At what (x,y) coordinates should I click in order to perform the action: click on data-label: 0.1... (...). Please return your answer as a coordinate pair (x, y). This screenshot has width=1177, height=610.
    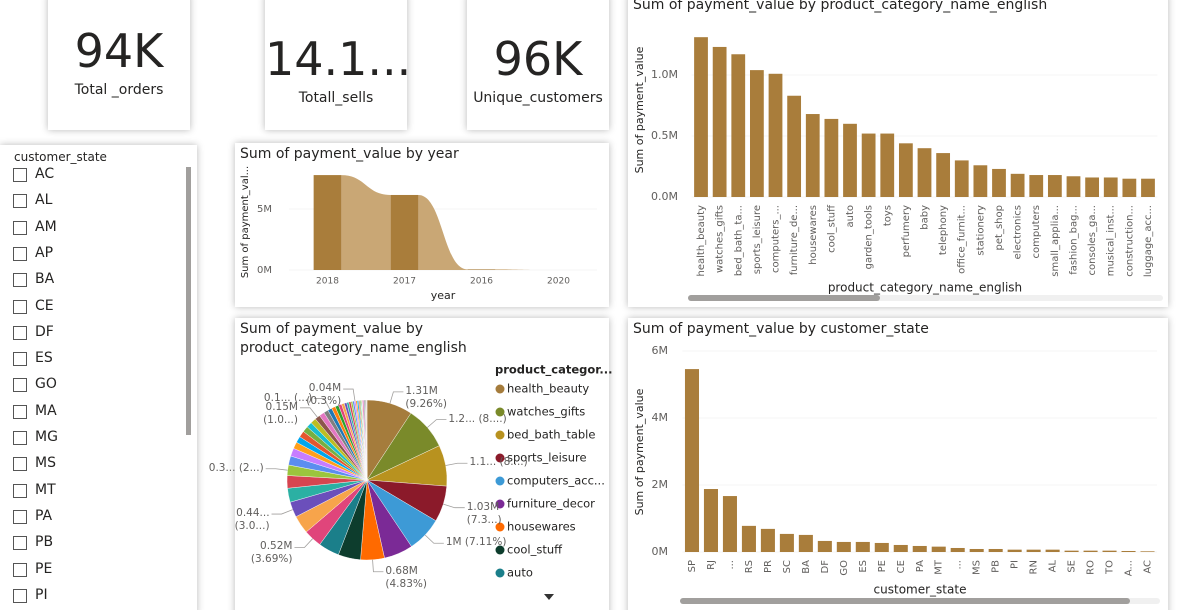
    Looking at the image, I should click on (288, 397).